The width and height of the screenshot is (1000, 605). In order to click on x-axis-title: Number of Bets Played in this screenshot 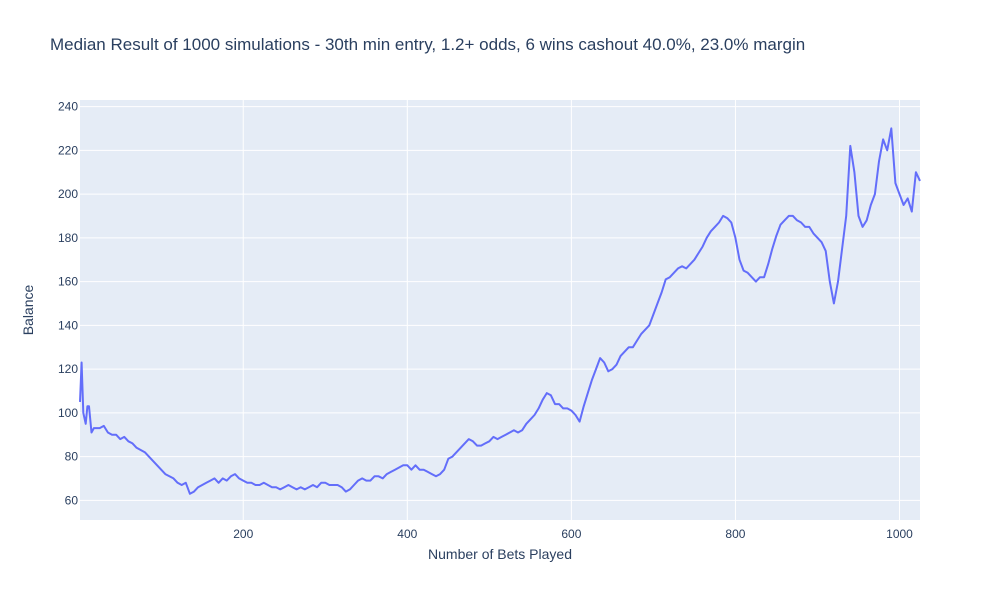, I will do `click(500, 554)`.